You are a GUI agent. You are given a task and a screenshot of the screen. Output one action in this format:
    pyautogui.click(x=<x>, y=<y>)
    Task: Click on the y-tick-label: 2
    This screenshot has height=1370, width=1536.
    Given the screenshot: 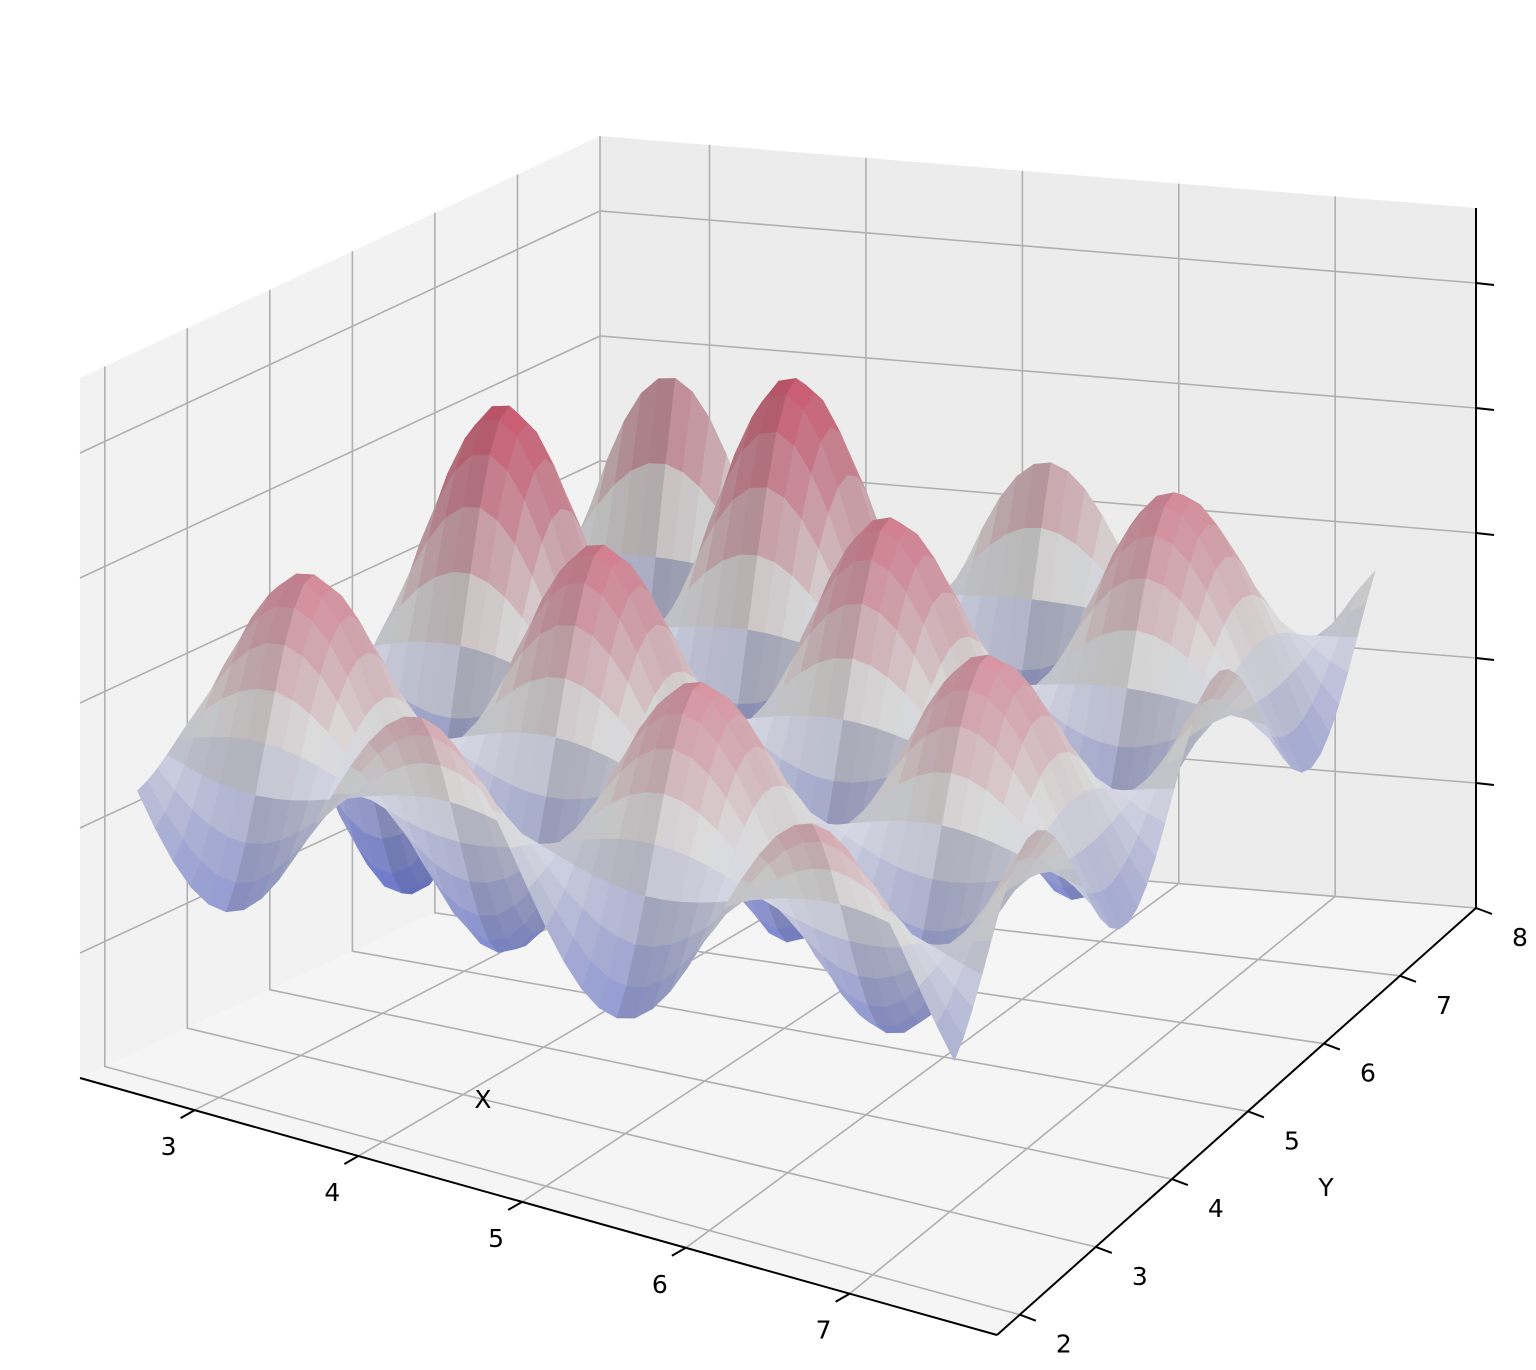 What is the action you would take?
    pyautogui.click(x=1064, y=1344)
    